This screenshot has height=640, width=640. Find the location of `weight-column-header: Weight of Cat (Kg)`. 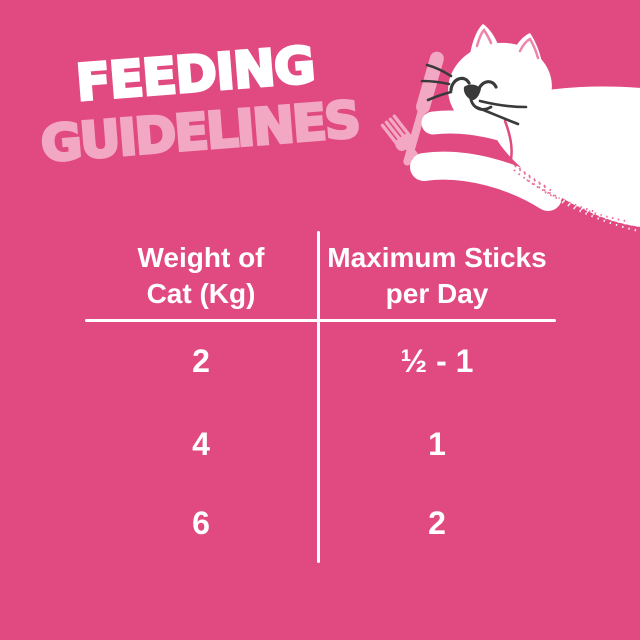

weight-column-header: Weight of Cat (Kg) is located at coordinates (201, 276).